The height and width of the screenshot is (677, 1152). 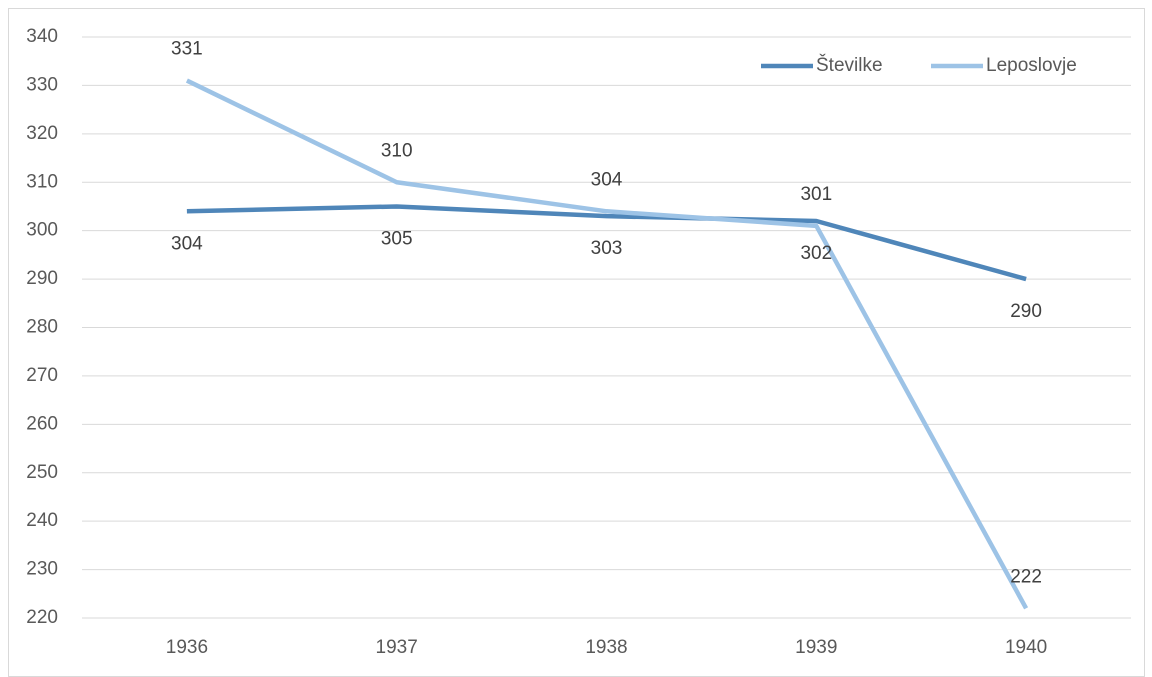 I want to click on x-tick-label: 1939, so click(x=816, y=647).